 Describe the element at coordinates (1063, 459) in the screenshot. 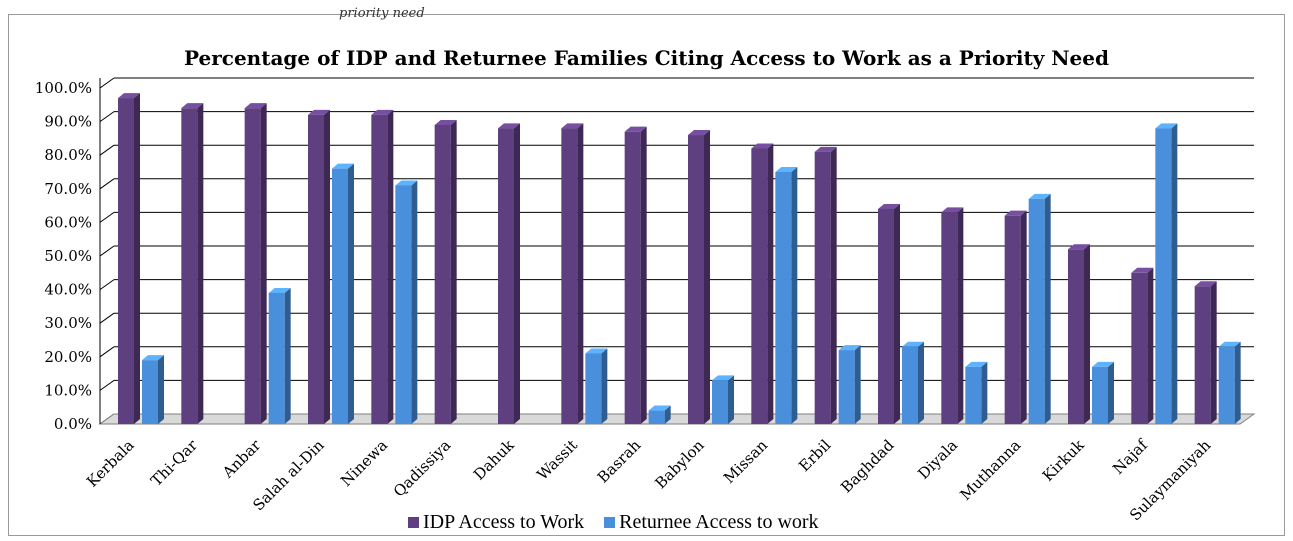

I see `x-tick-label: Kirkuk` at that location.